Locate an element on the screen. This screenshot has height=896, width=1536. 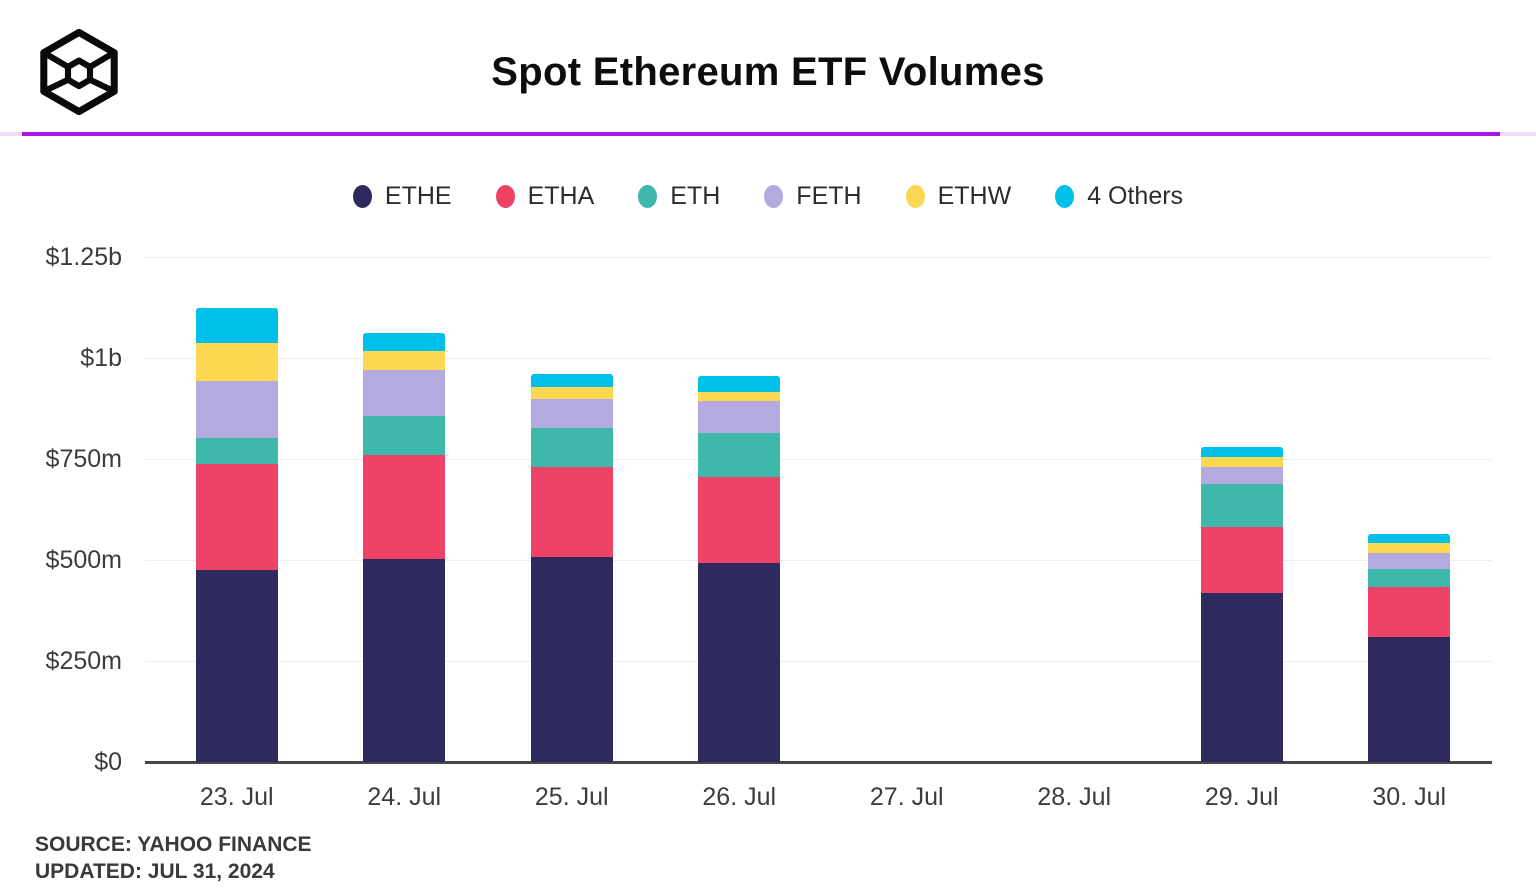
bar-segment-ethw-23-jul is located at coordinates (236, 362).